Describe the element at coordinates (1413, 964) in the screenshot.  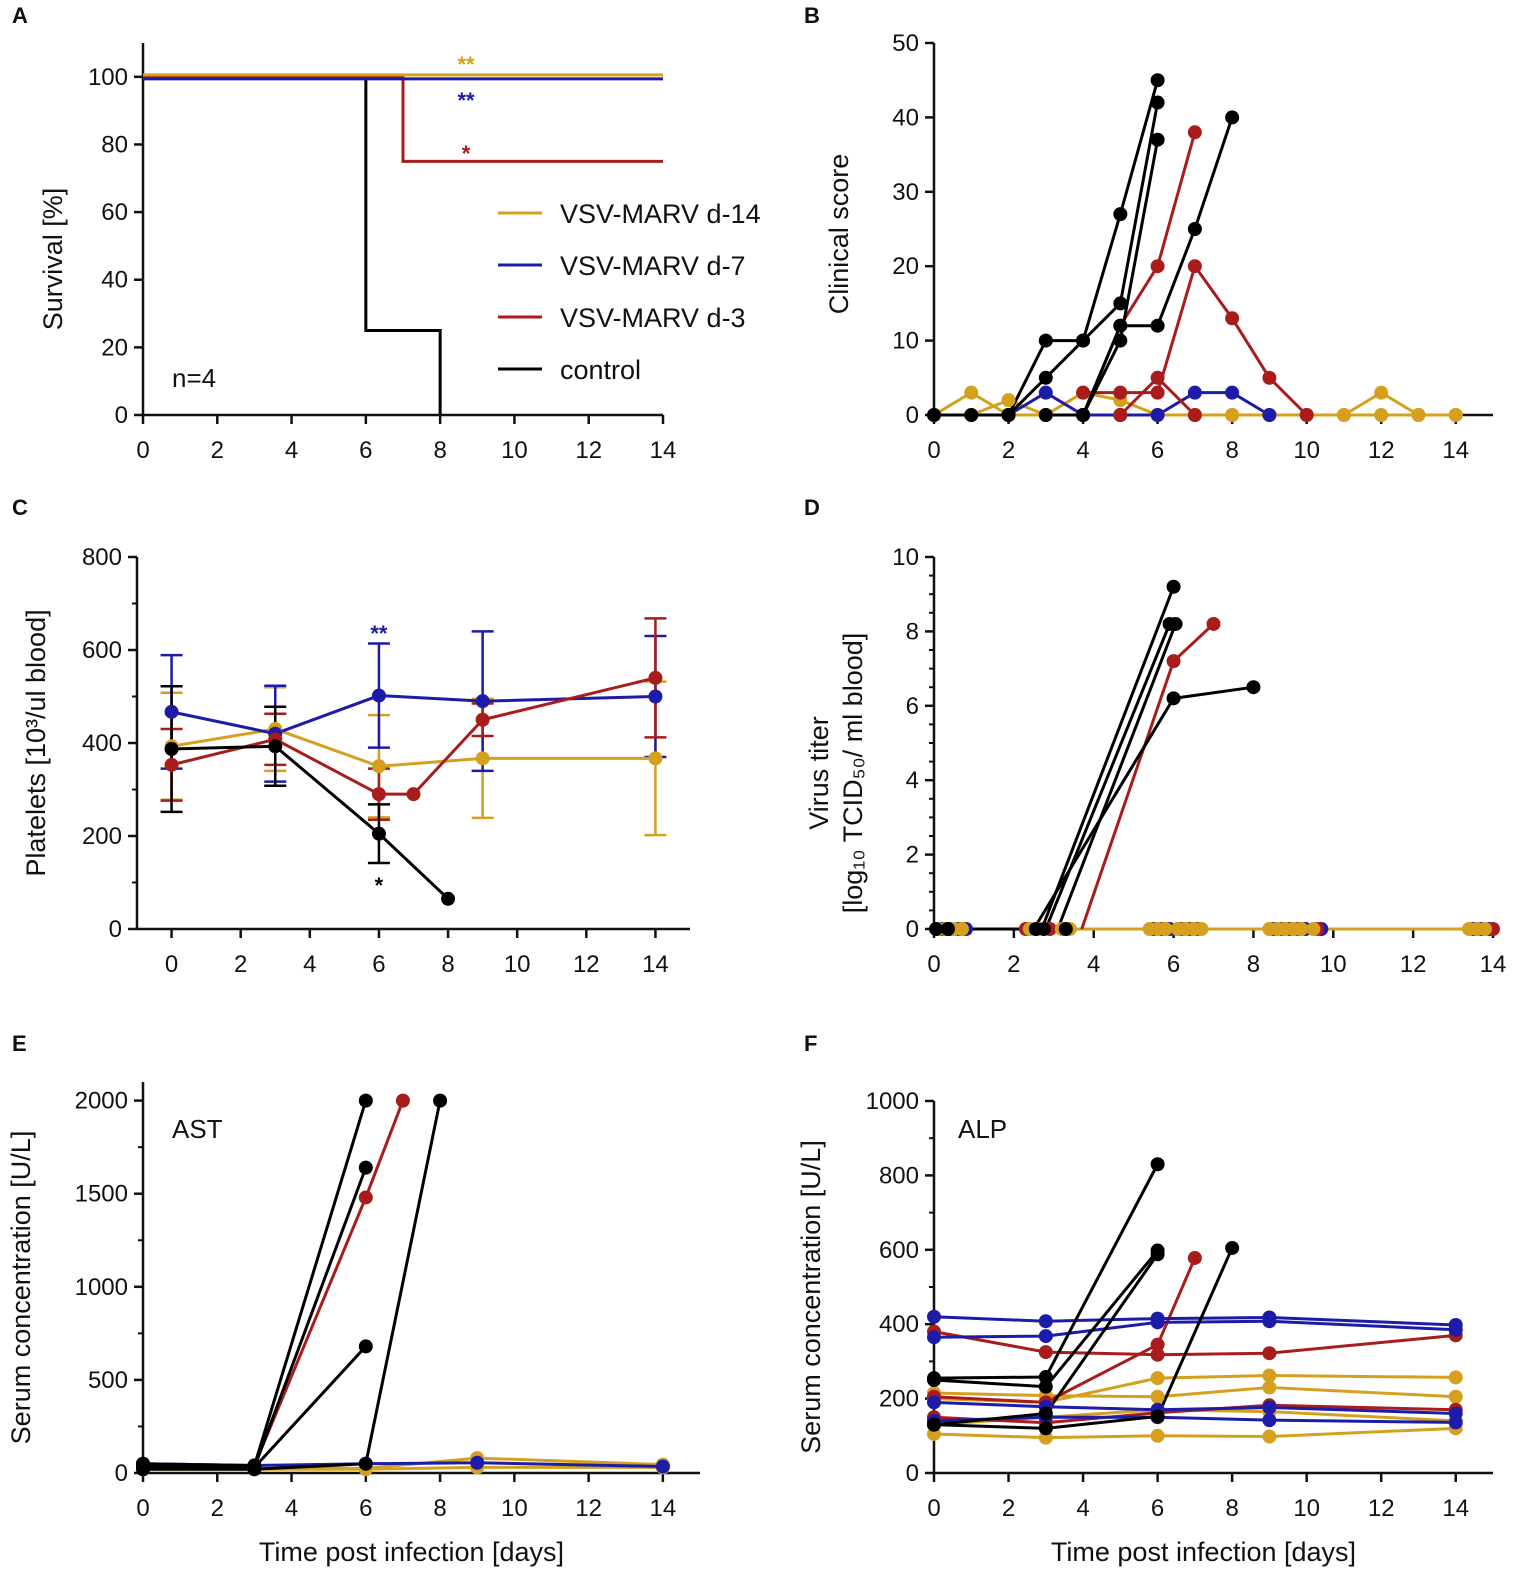
I see `x-tick-label: 12` at that location.